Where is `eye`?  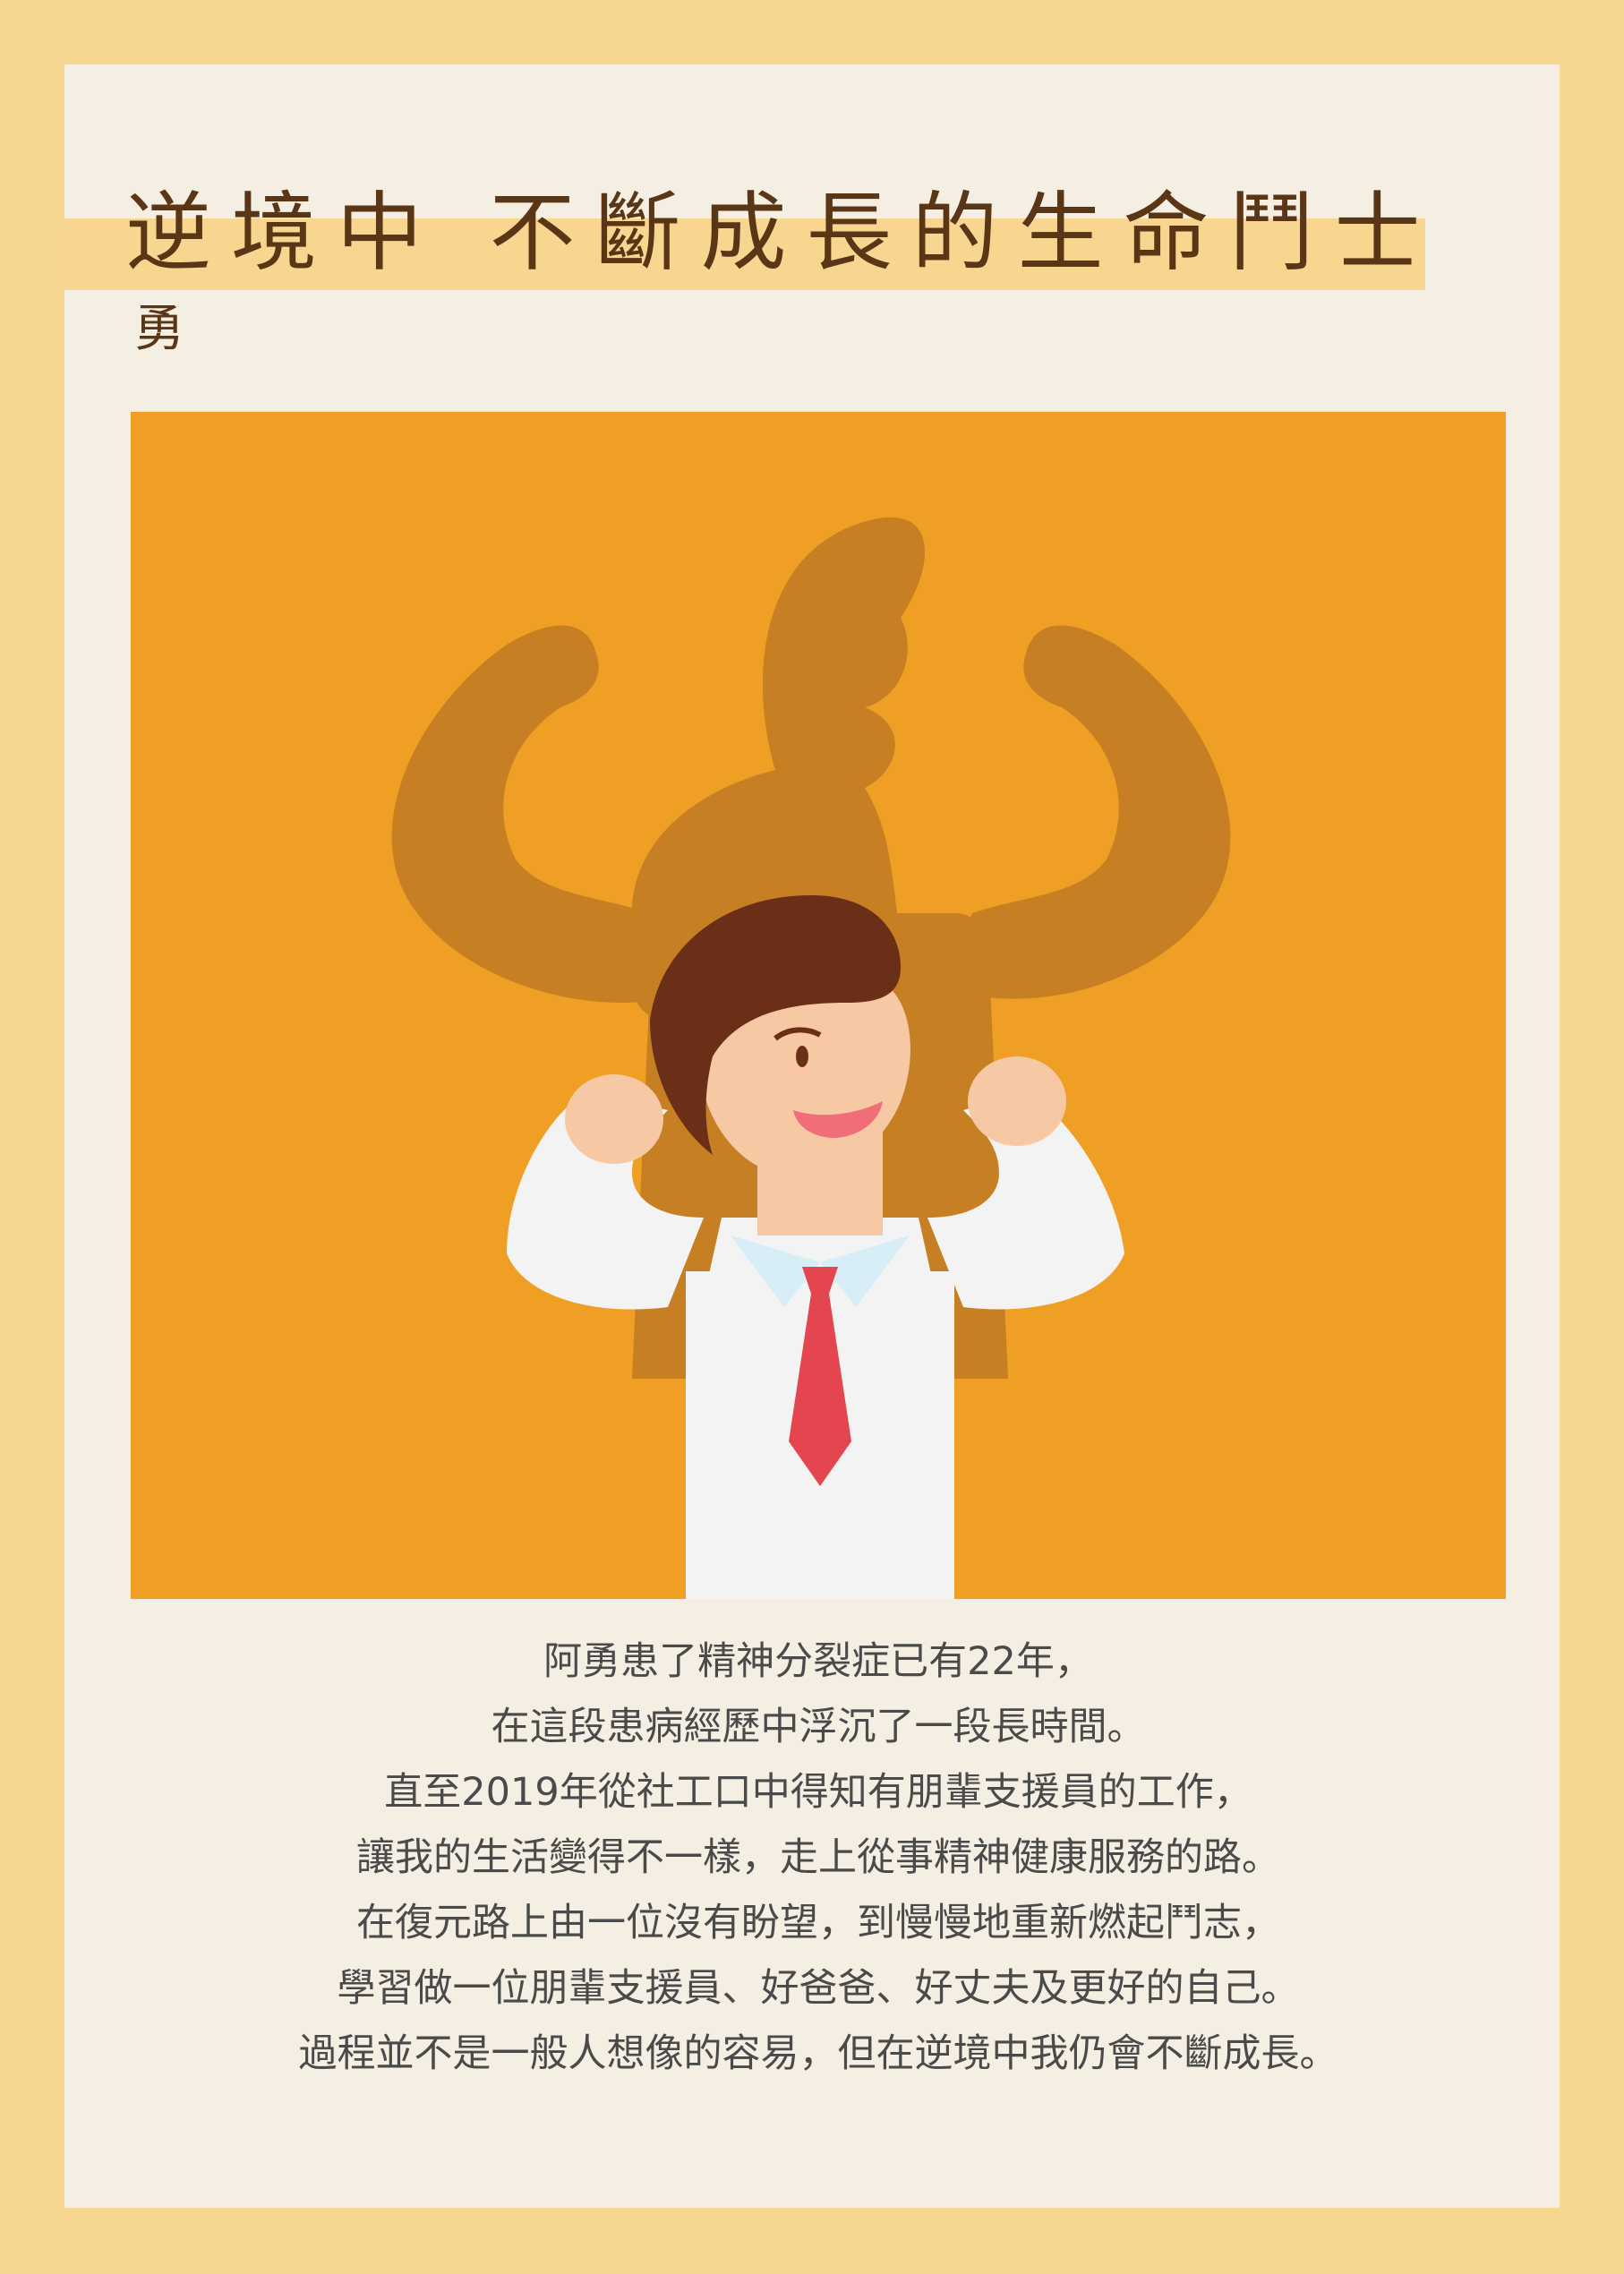
eye is located at coordinates (802, 1056).